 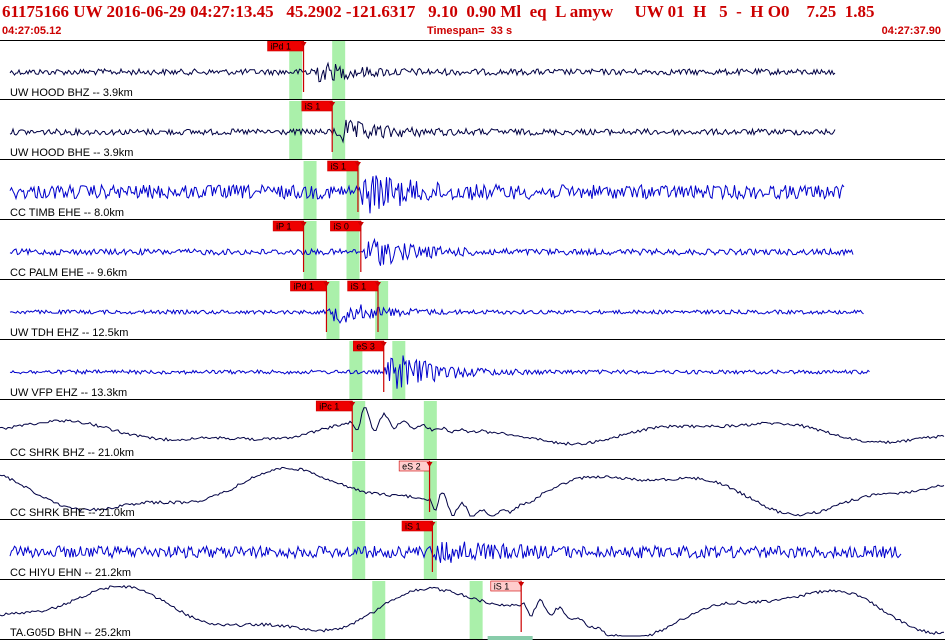 I want to click on station-label: TA.G05D BHN -- 25.2km, so click(x=70, y=633).